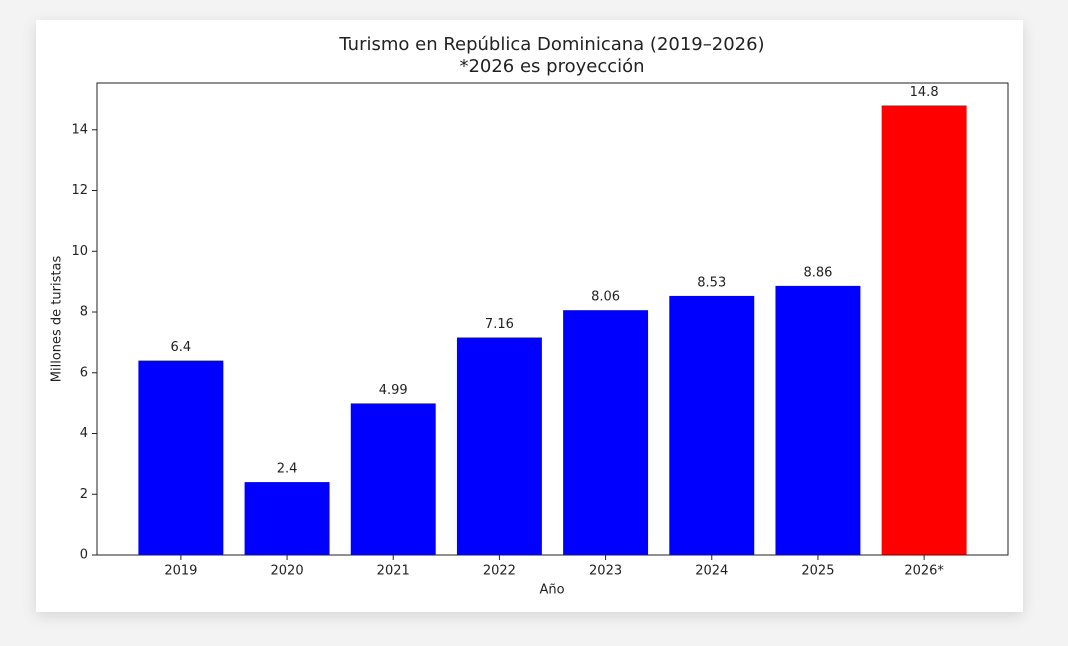 Image resolution: width=1068 pixels, height=646 pixels. I want to click on x-tick-label: 2024, so click(711, 571).